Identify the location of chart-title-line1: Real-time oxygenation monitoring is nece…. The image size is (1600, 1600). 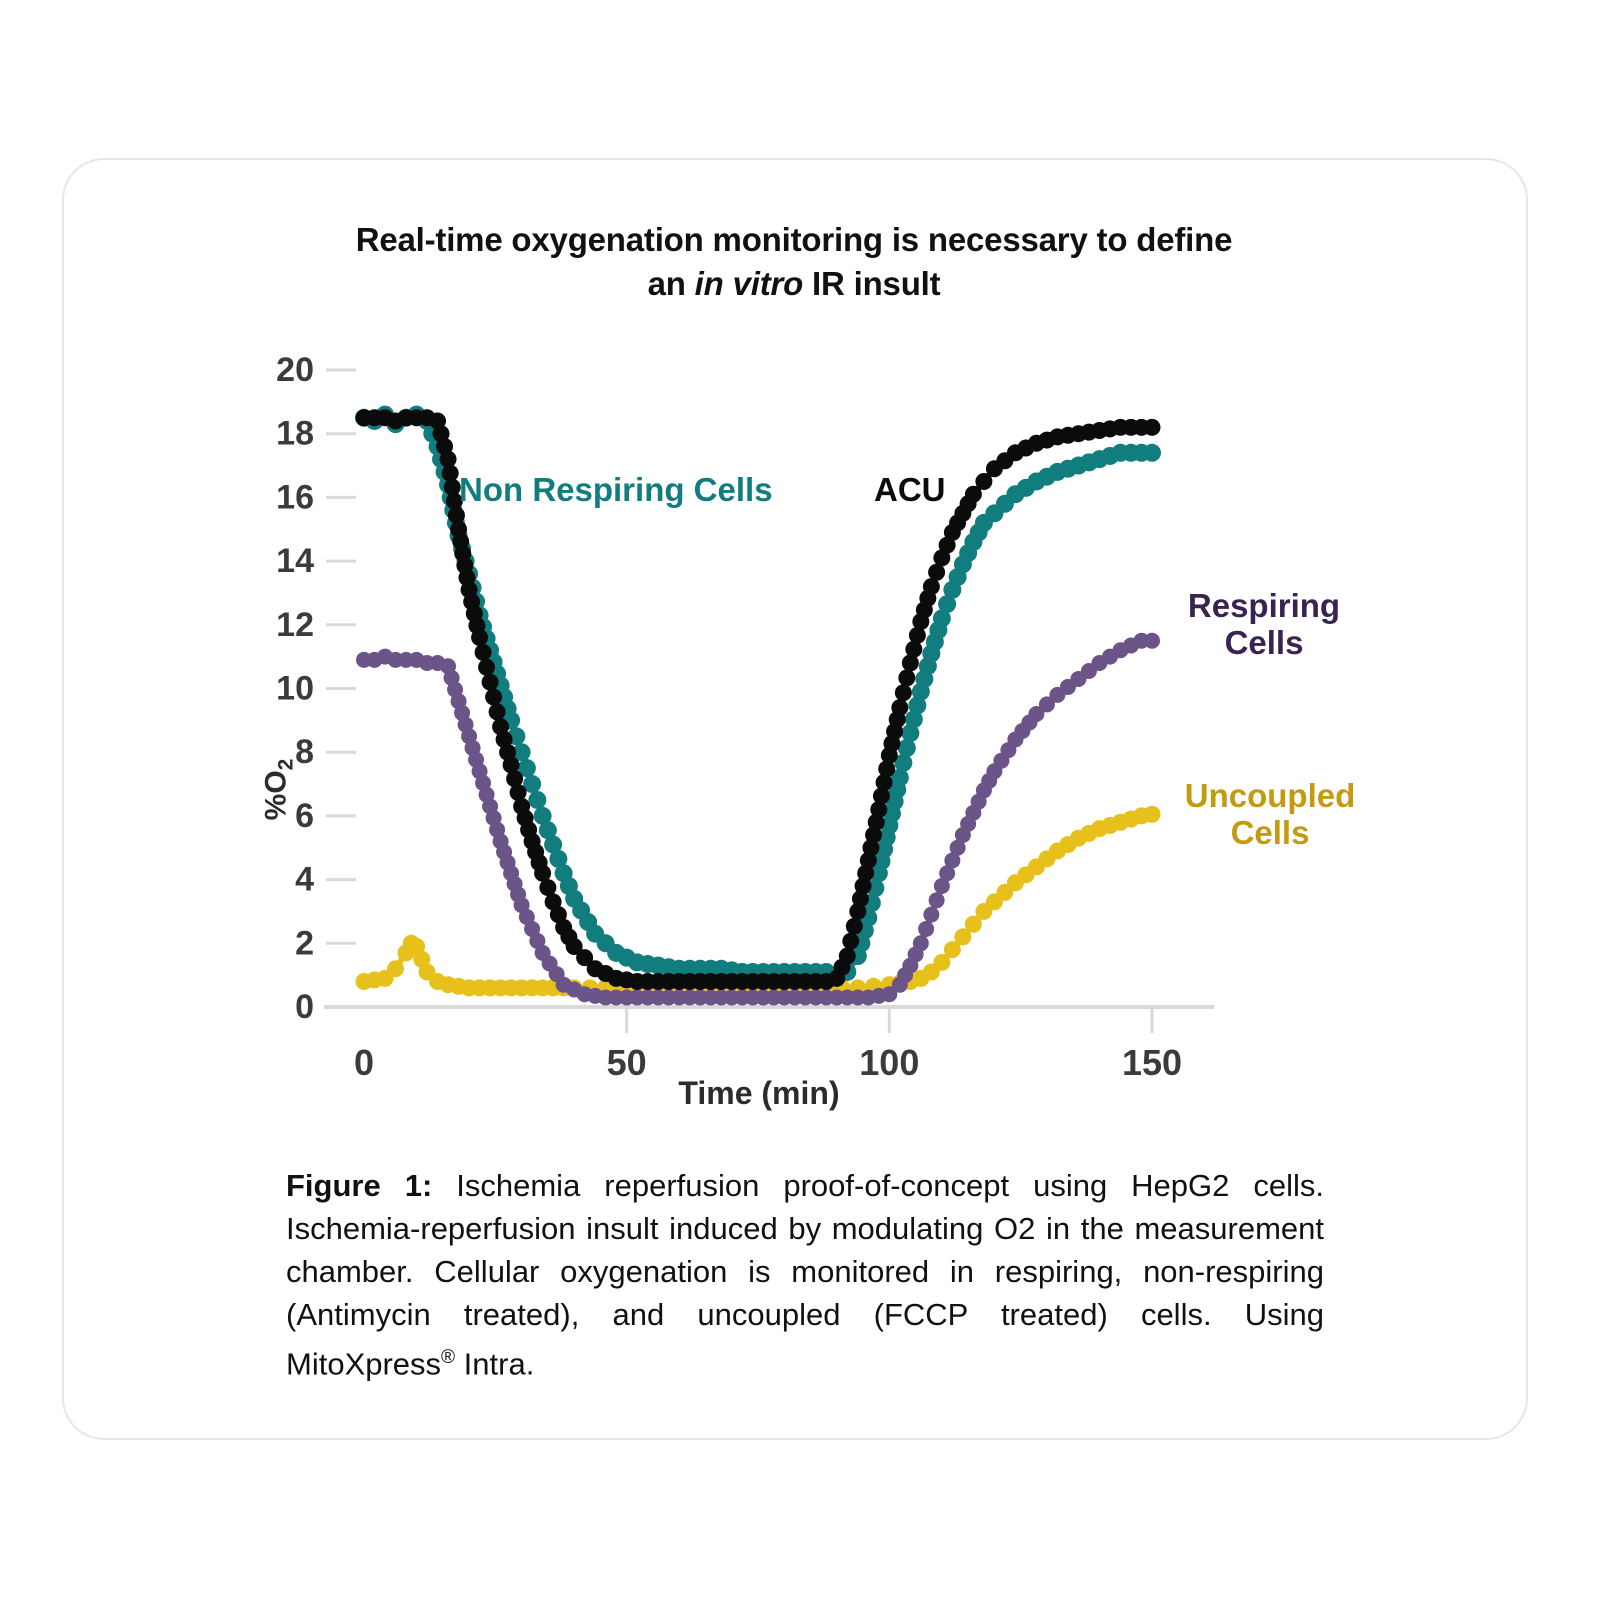
(794, 239).